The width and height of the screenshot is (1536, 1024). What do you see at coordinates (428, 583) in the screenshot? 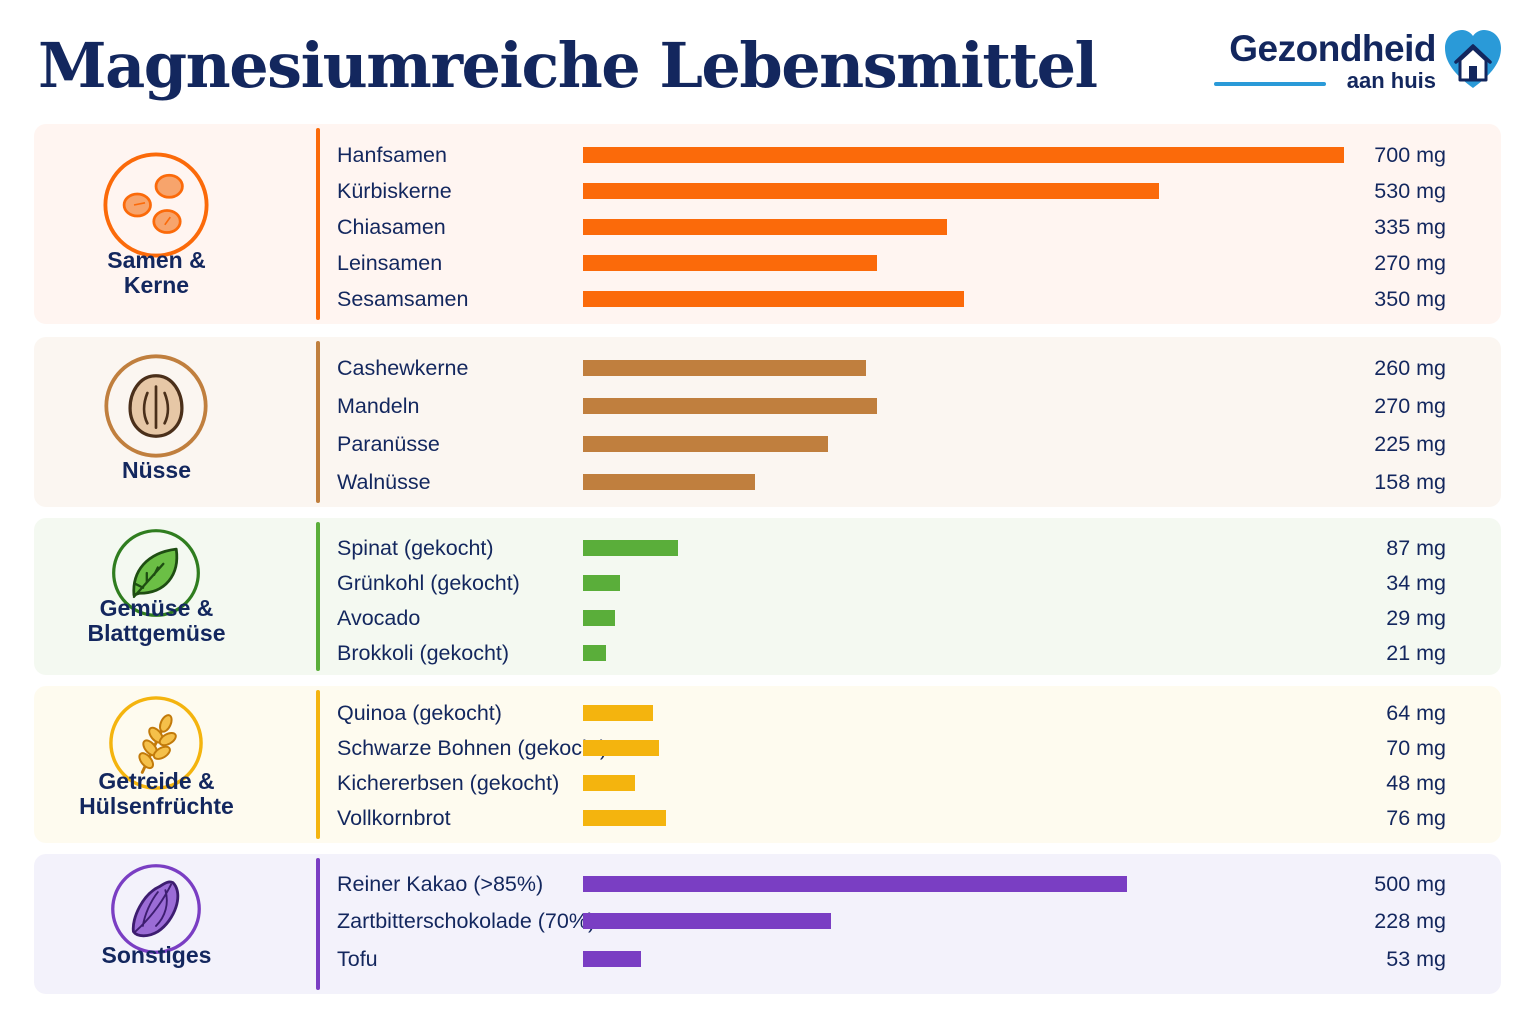
I see `food-name: Grünkohl (gekocht)` at bounding box center [428, 583].